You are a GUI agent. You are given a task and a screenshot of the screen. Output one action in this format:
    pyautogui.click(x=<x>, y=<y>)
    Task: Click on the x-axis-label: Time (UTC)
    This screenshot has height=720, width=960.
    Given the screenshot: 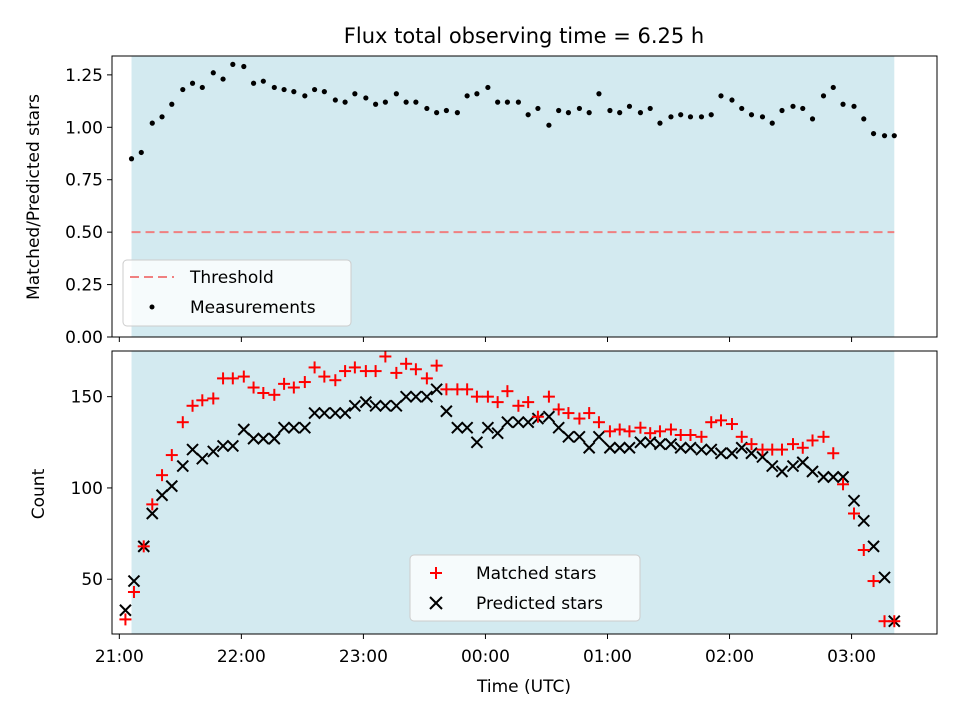 What is the action you would take?
    pyautogui.click(x=523, y=687)
    